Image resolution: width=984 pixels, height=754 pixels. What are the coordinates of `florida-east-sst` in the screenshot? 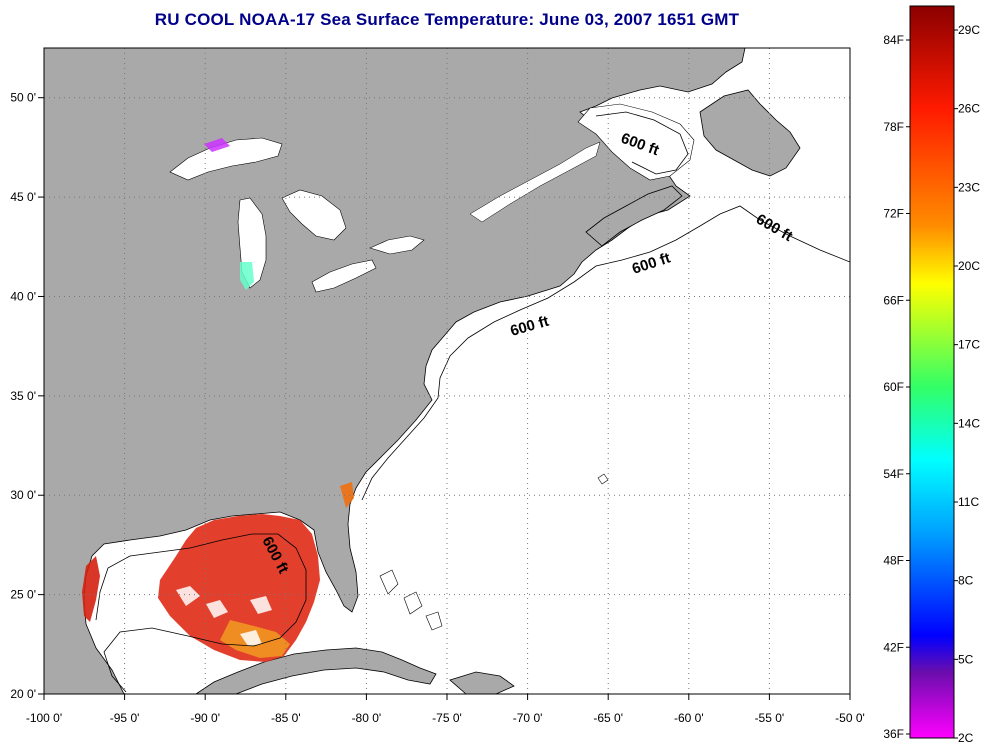 It's located at (347, 495).